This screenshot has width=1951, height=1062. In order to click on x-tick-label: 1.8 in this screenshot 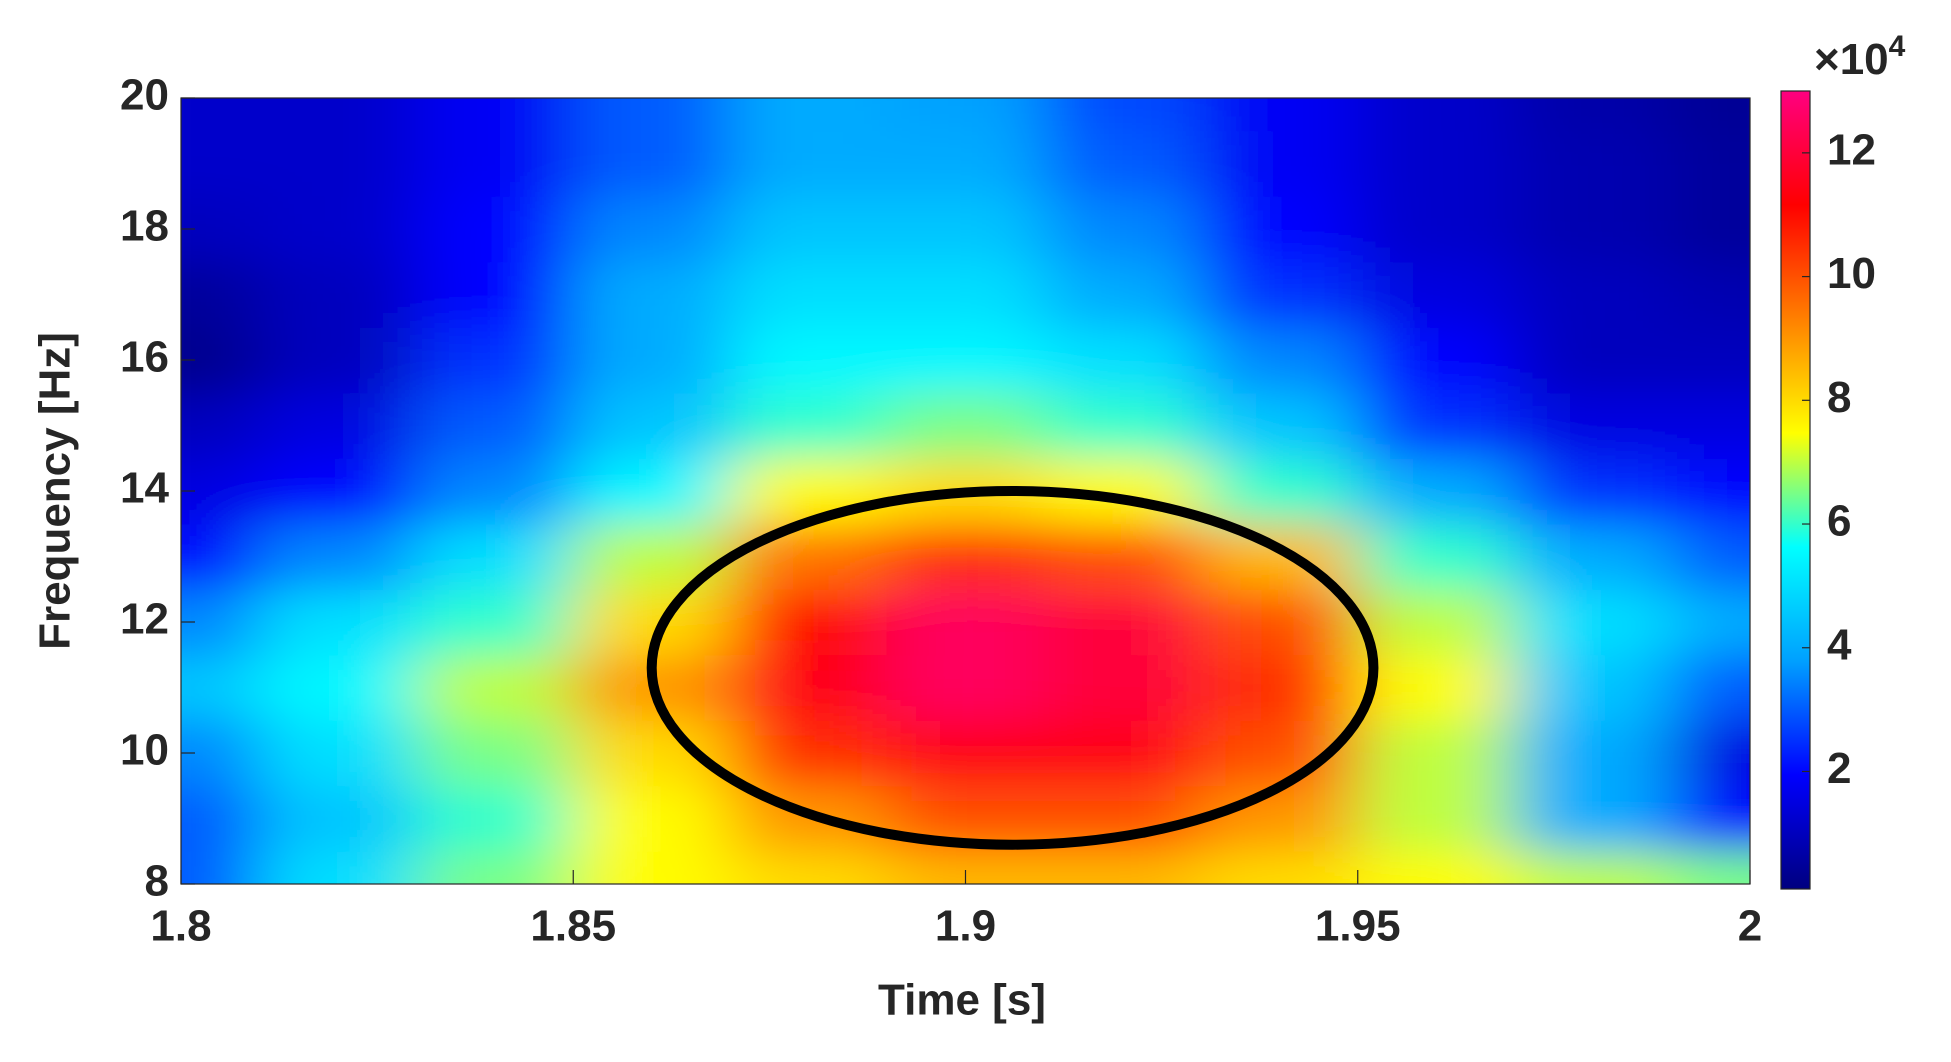, I will do `click(180, 926)`.